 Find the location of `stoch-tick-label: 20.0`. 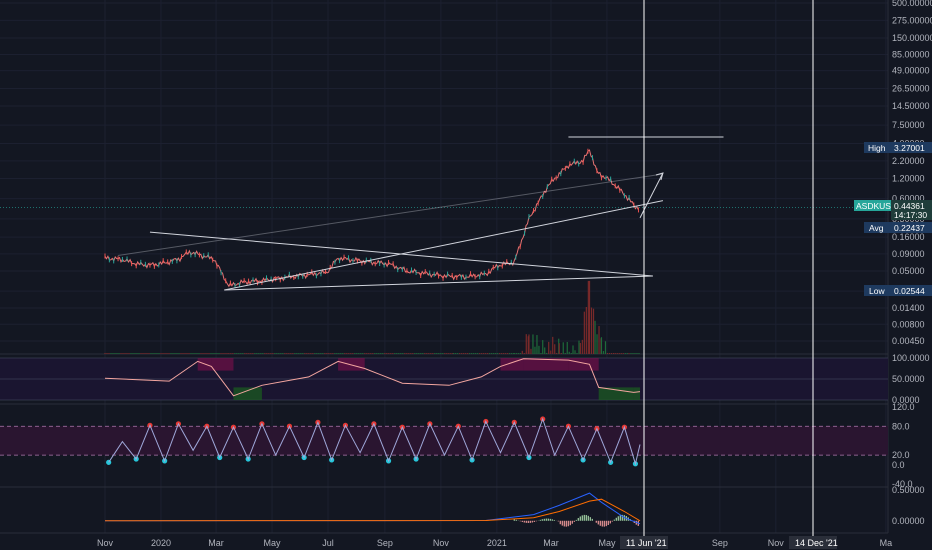

stoch-tick-label: 20.0 is located at coordinates (901, 455).